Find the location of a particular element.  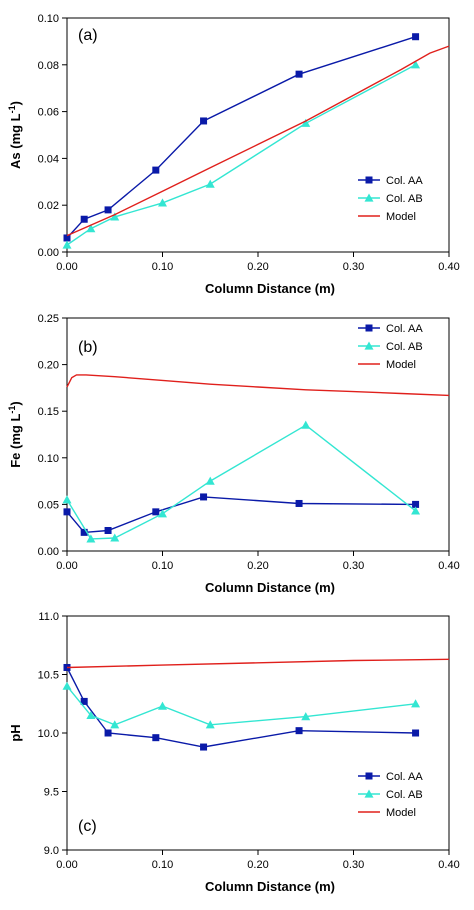

y-axis-label: Fe (mg L-1) is located at coordinates (15, 434).